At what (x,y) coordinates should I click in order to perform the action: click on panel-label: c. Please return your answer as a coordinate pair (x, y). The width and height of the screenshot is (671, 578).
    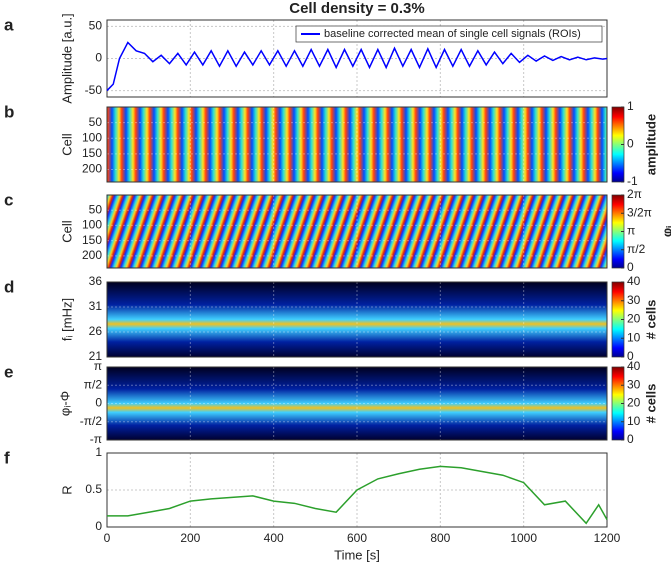
    Looking at the image, I should click on (8, 199).